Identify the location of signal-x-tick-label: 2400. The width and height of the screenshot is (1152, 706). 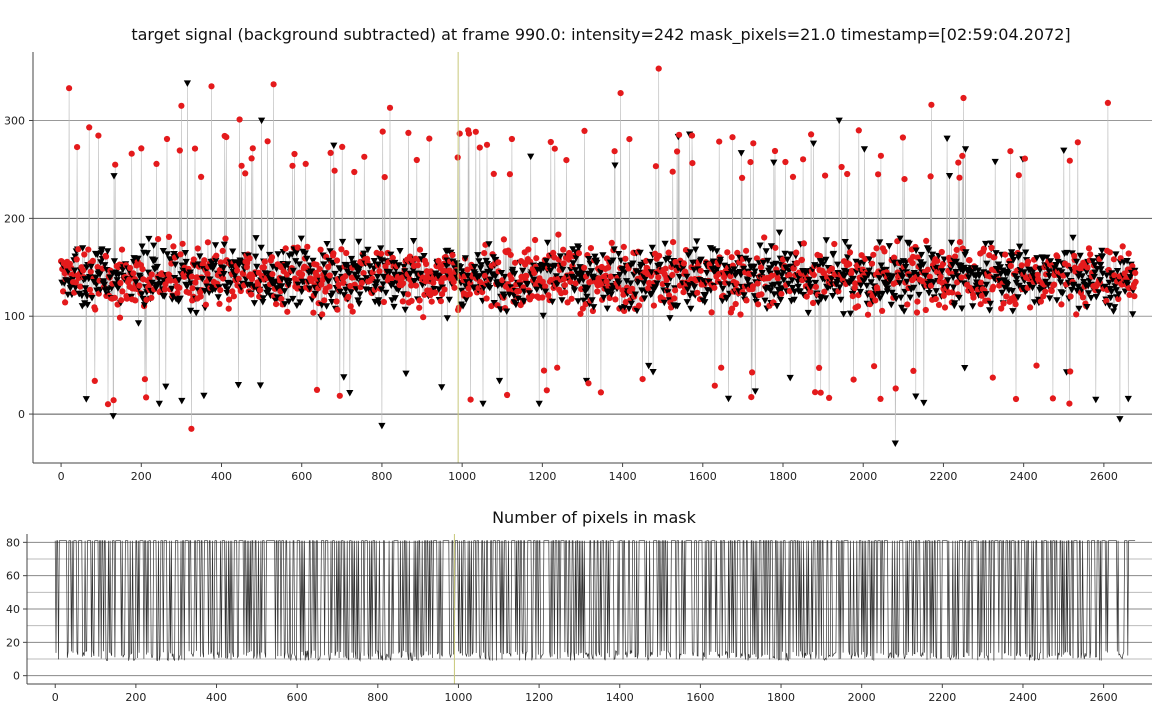
(1024, 476).